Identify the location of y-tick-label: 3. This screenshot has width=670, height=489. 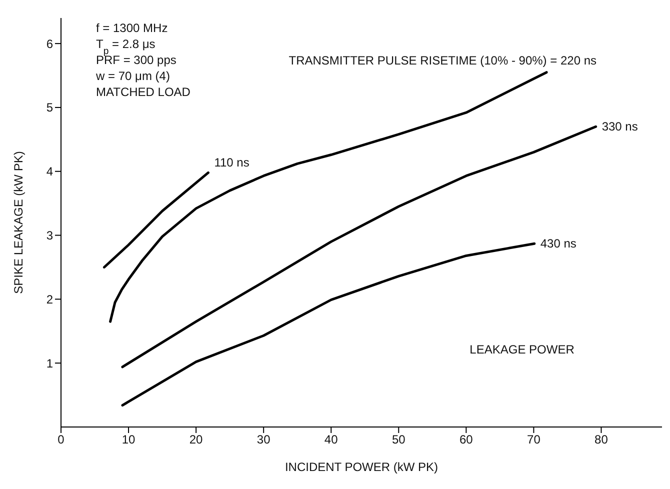
(50, 235).